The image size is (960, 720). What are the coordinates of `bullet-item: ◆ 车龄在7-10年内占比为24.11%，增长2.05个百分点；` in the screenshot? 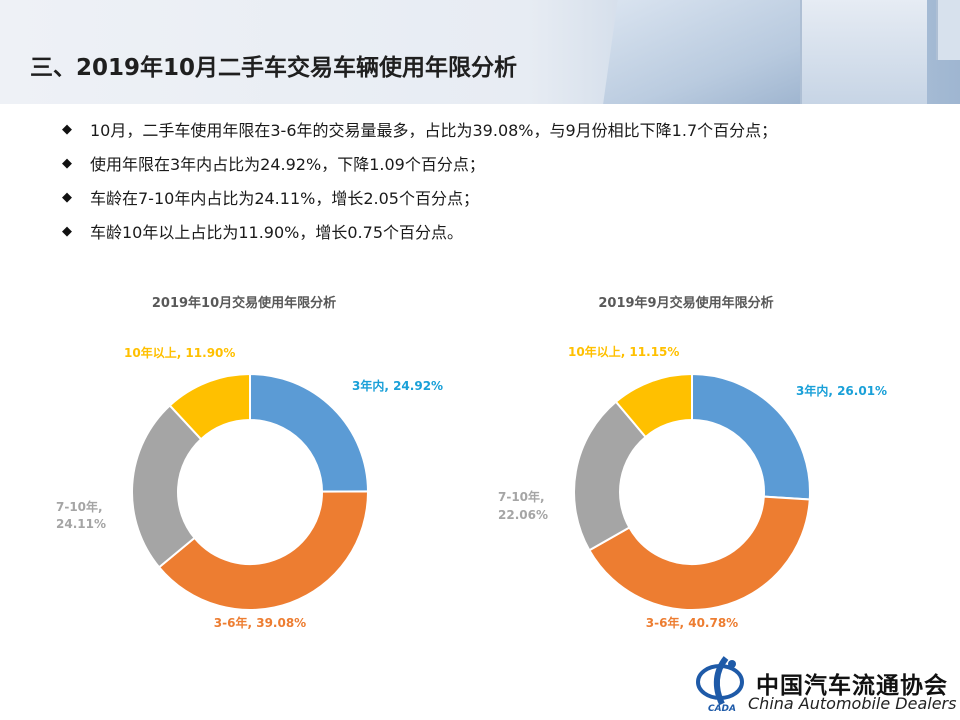 It's located at (502, 197).